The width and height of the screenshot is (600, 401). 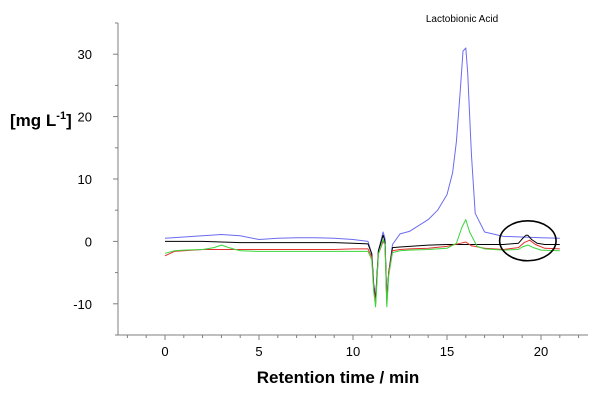 What do you see at coordinates (527, 241) in the screenshot?
I see `peak-highlight-circle` at bounding box center [527, 241].